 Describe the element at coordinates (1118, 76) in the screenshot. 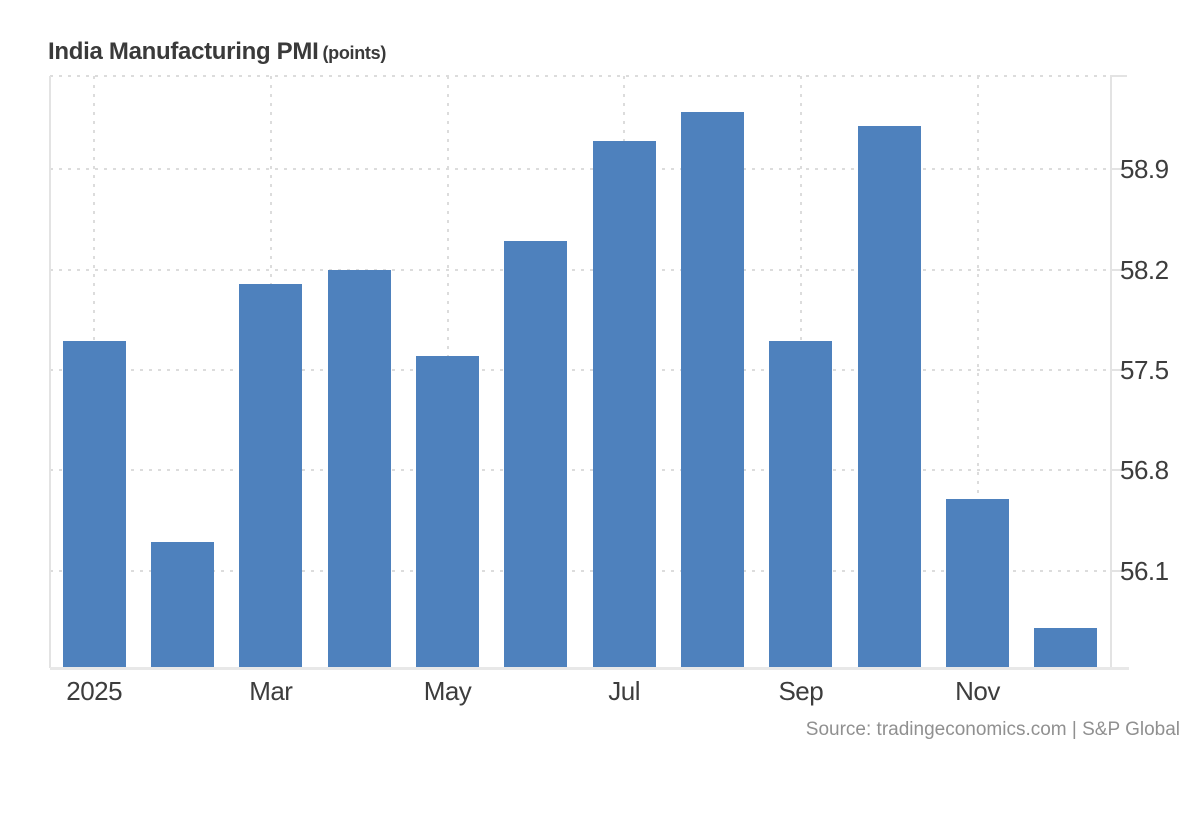

I see `y-axis-top-tick` at that location.